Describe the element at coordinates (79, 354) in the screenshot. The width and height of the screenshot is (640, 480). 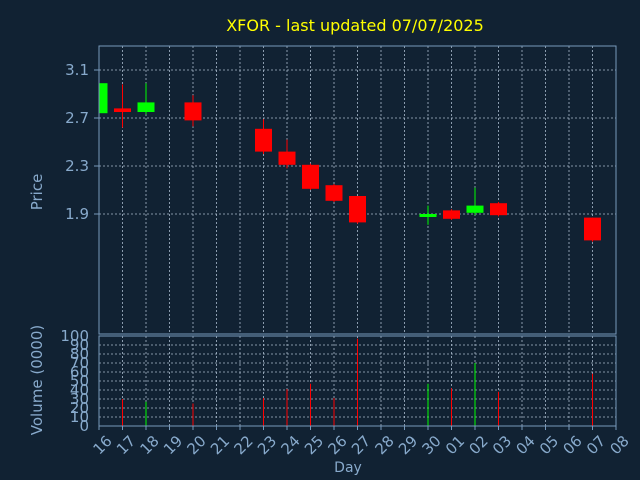
I see `volume-tick-label: 80` at that location.